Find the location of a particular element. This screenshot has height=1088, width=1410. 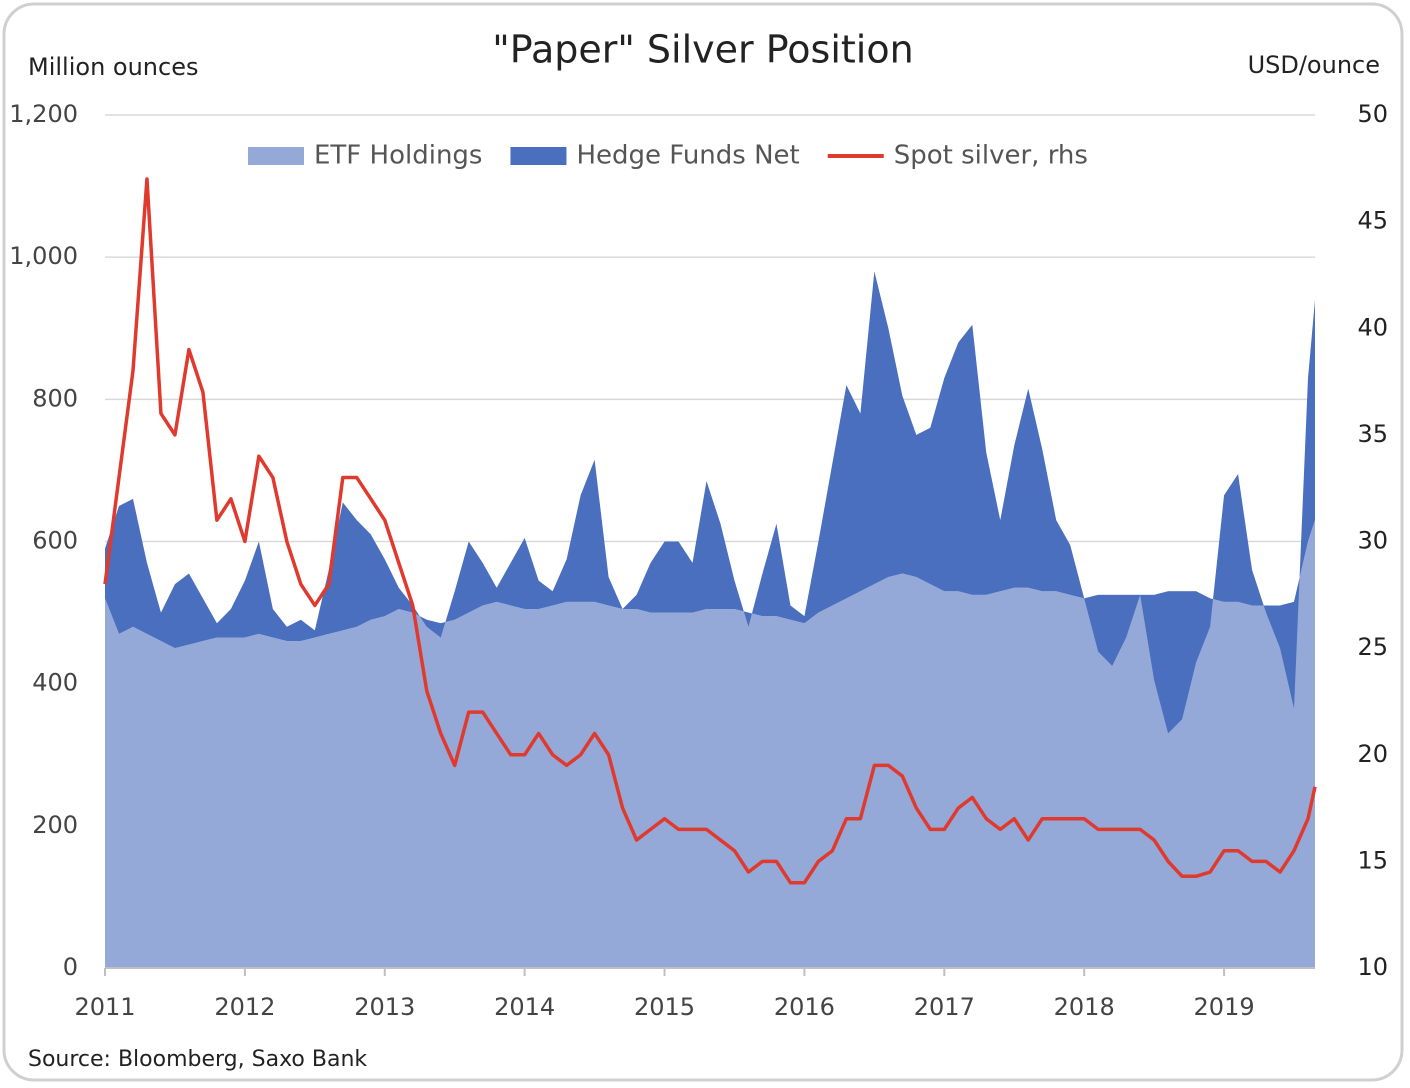

y2-tick-label: 10 is located at coordinates (1372, 967).